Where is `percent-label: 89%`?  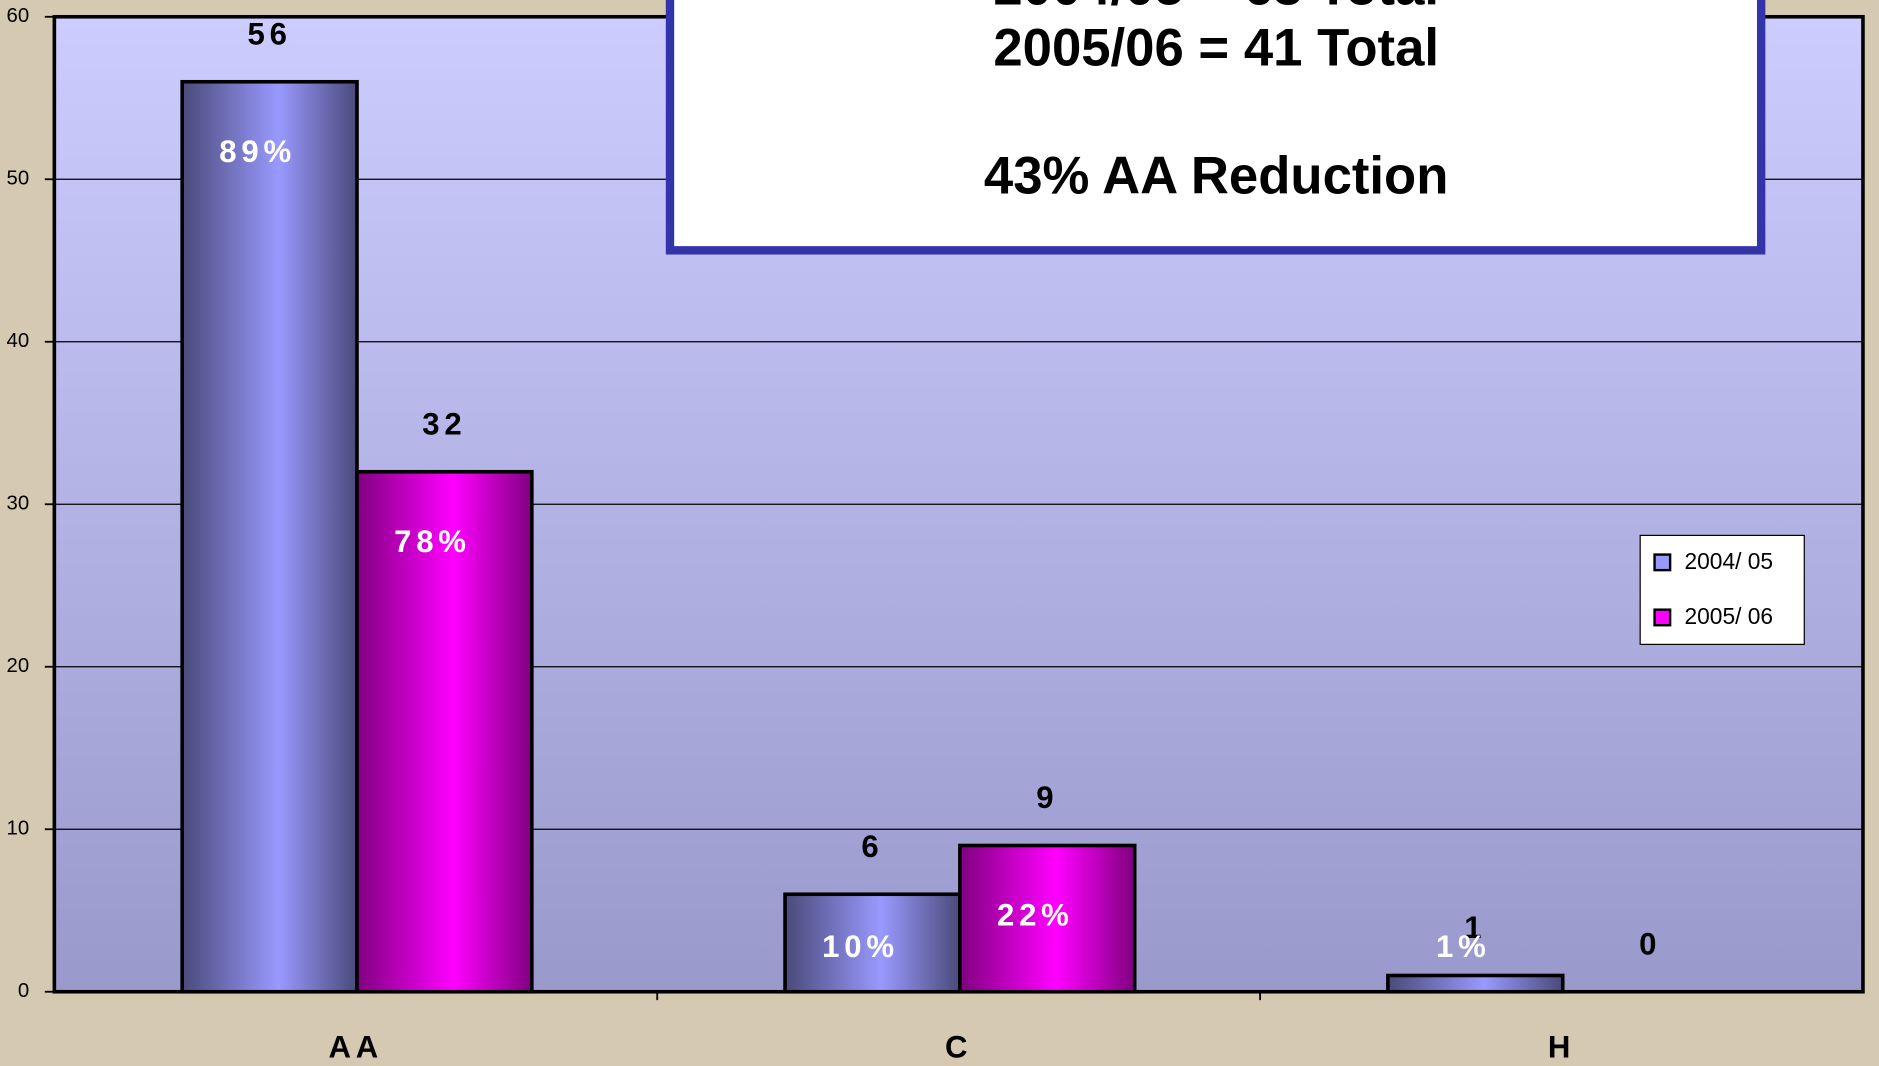
percent-label: 89% is located at coordinates (257, 151).